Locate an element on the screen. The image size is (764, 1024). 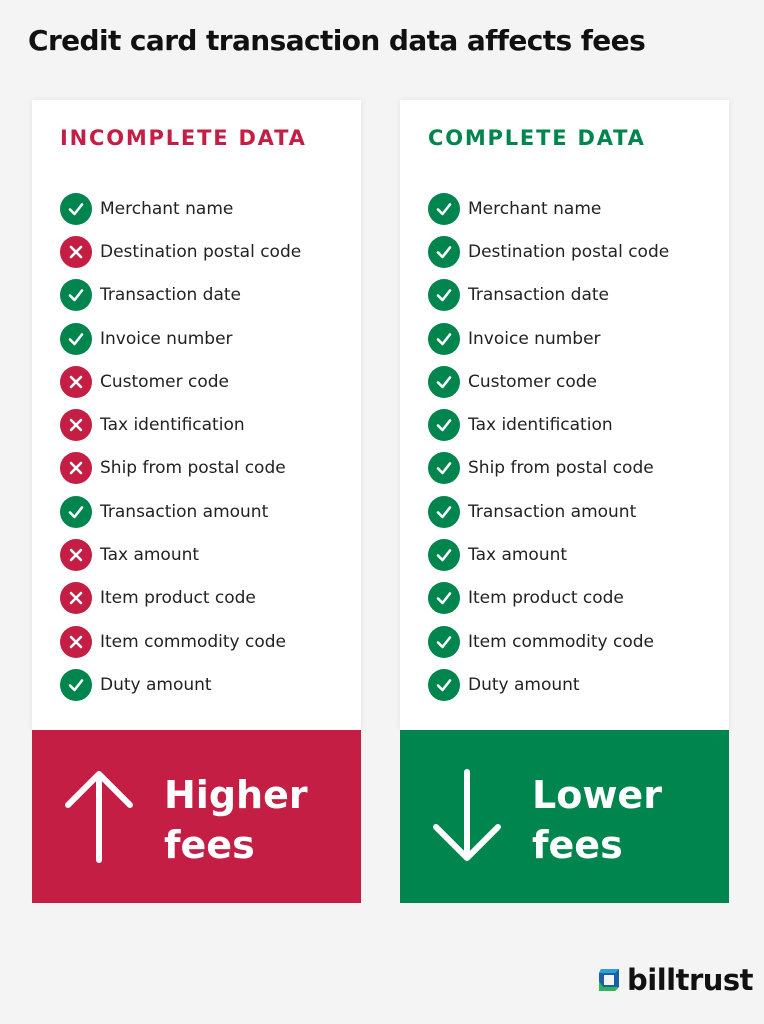
complete-heading: COMPLETE DATA is located at coordinates (537, 138).